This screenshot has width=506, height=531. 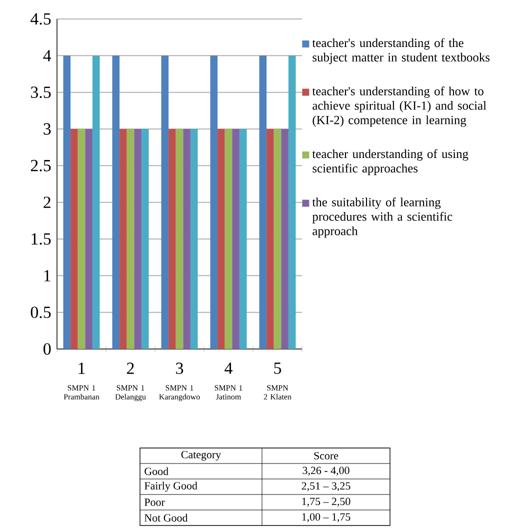 I want to click on text: 1,00 – 1,75, so click(x=326, y=517).